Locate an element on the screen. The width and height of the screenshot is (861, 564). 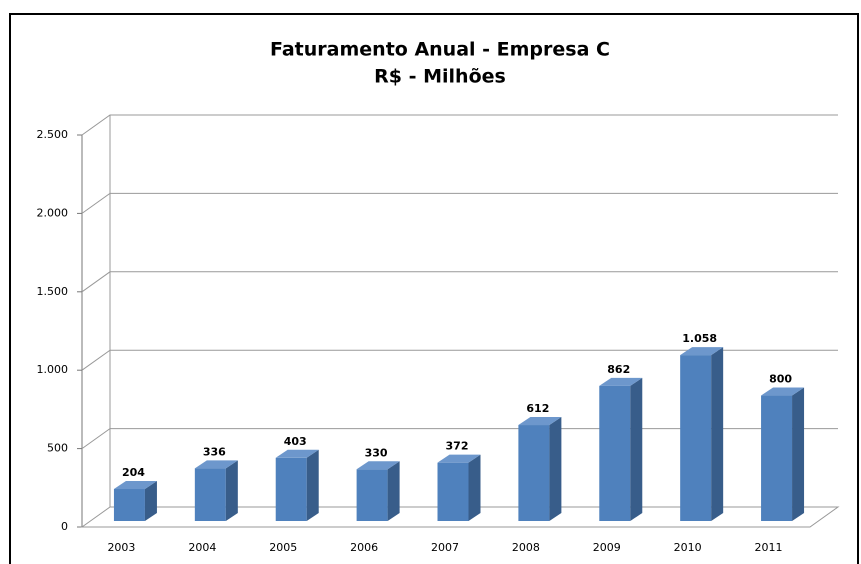
y-tick-label: 0 is located at coordinates (64, 526).